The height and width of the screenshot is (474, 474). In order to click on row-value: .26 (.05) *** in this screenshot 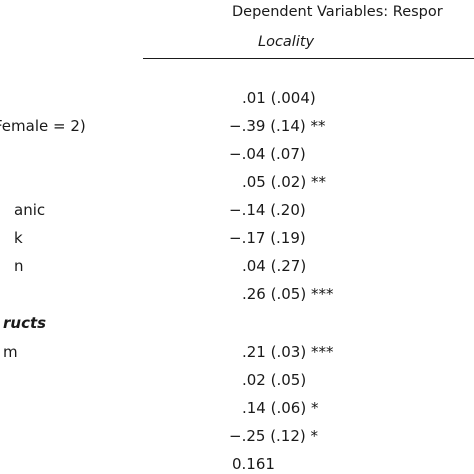, I will do `click(288, 294)`.